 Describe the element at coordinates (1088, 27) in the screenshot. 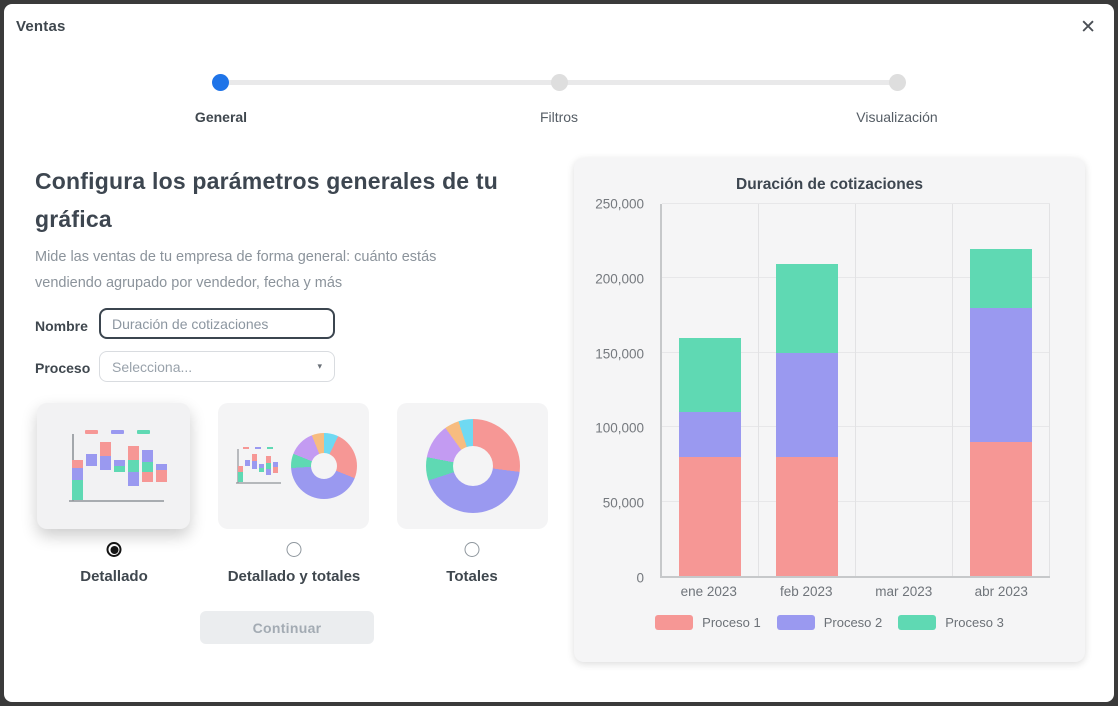

I see `close-icon: ✕` at that location.